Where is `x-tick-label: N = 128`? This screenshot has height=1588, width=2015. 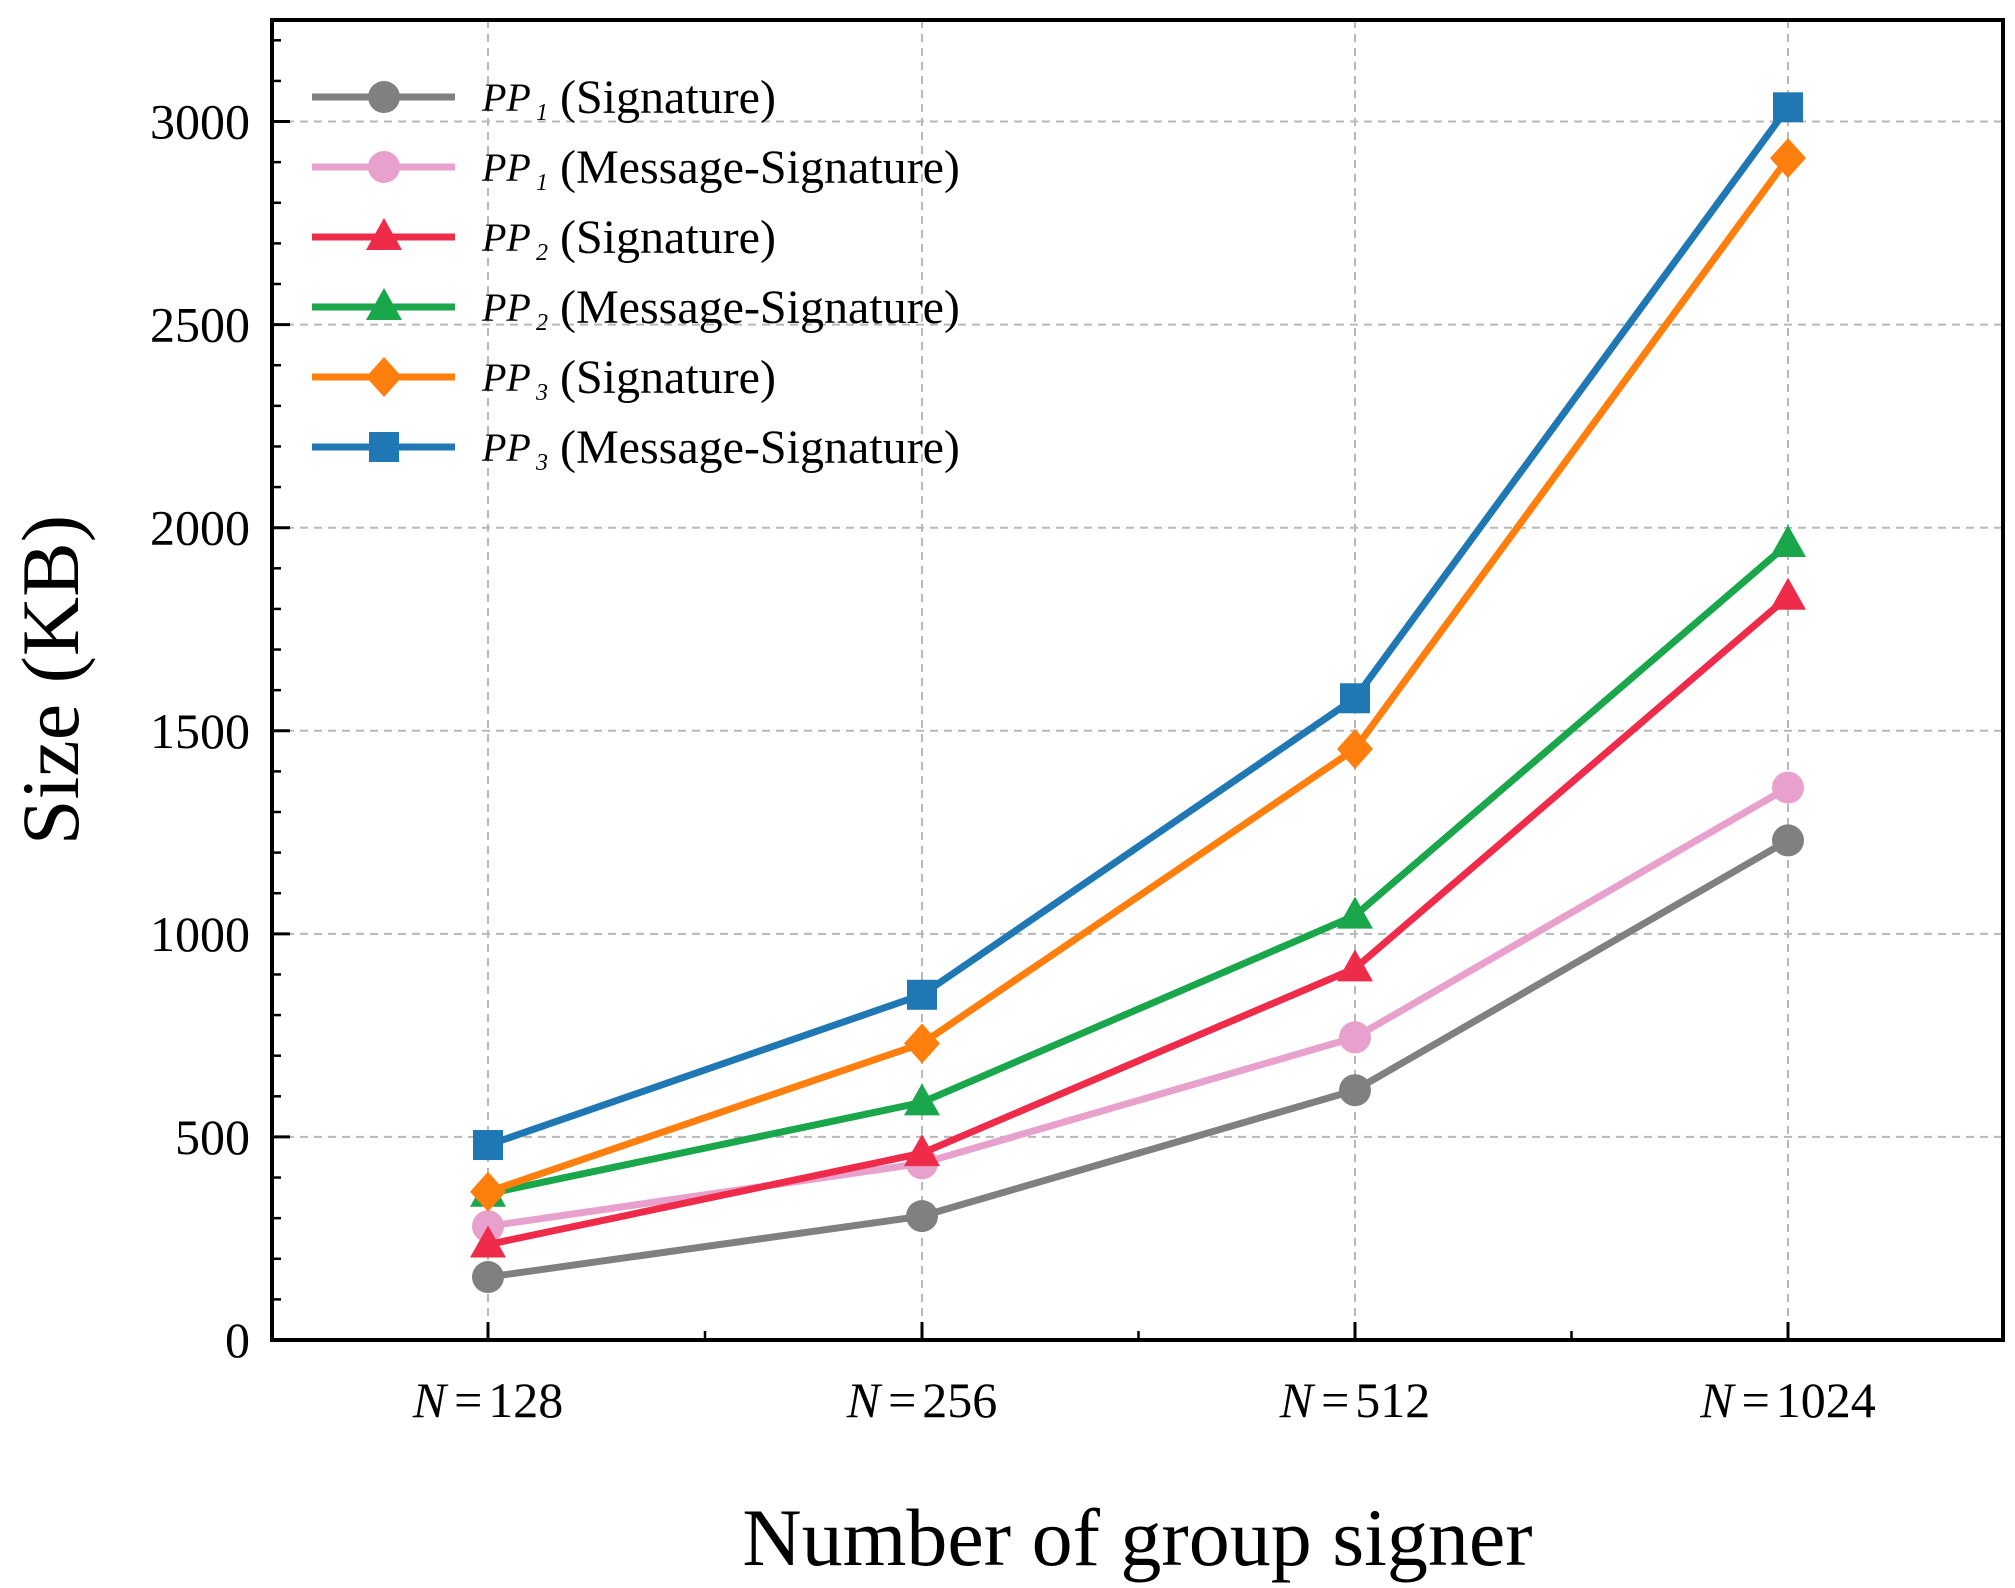
x-tick-label: N = 128 is located at coordinates (488, 1400).